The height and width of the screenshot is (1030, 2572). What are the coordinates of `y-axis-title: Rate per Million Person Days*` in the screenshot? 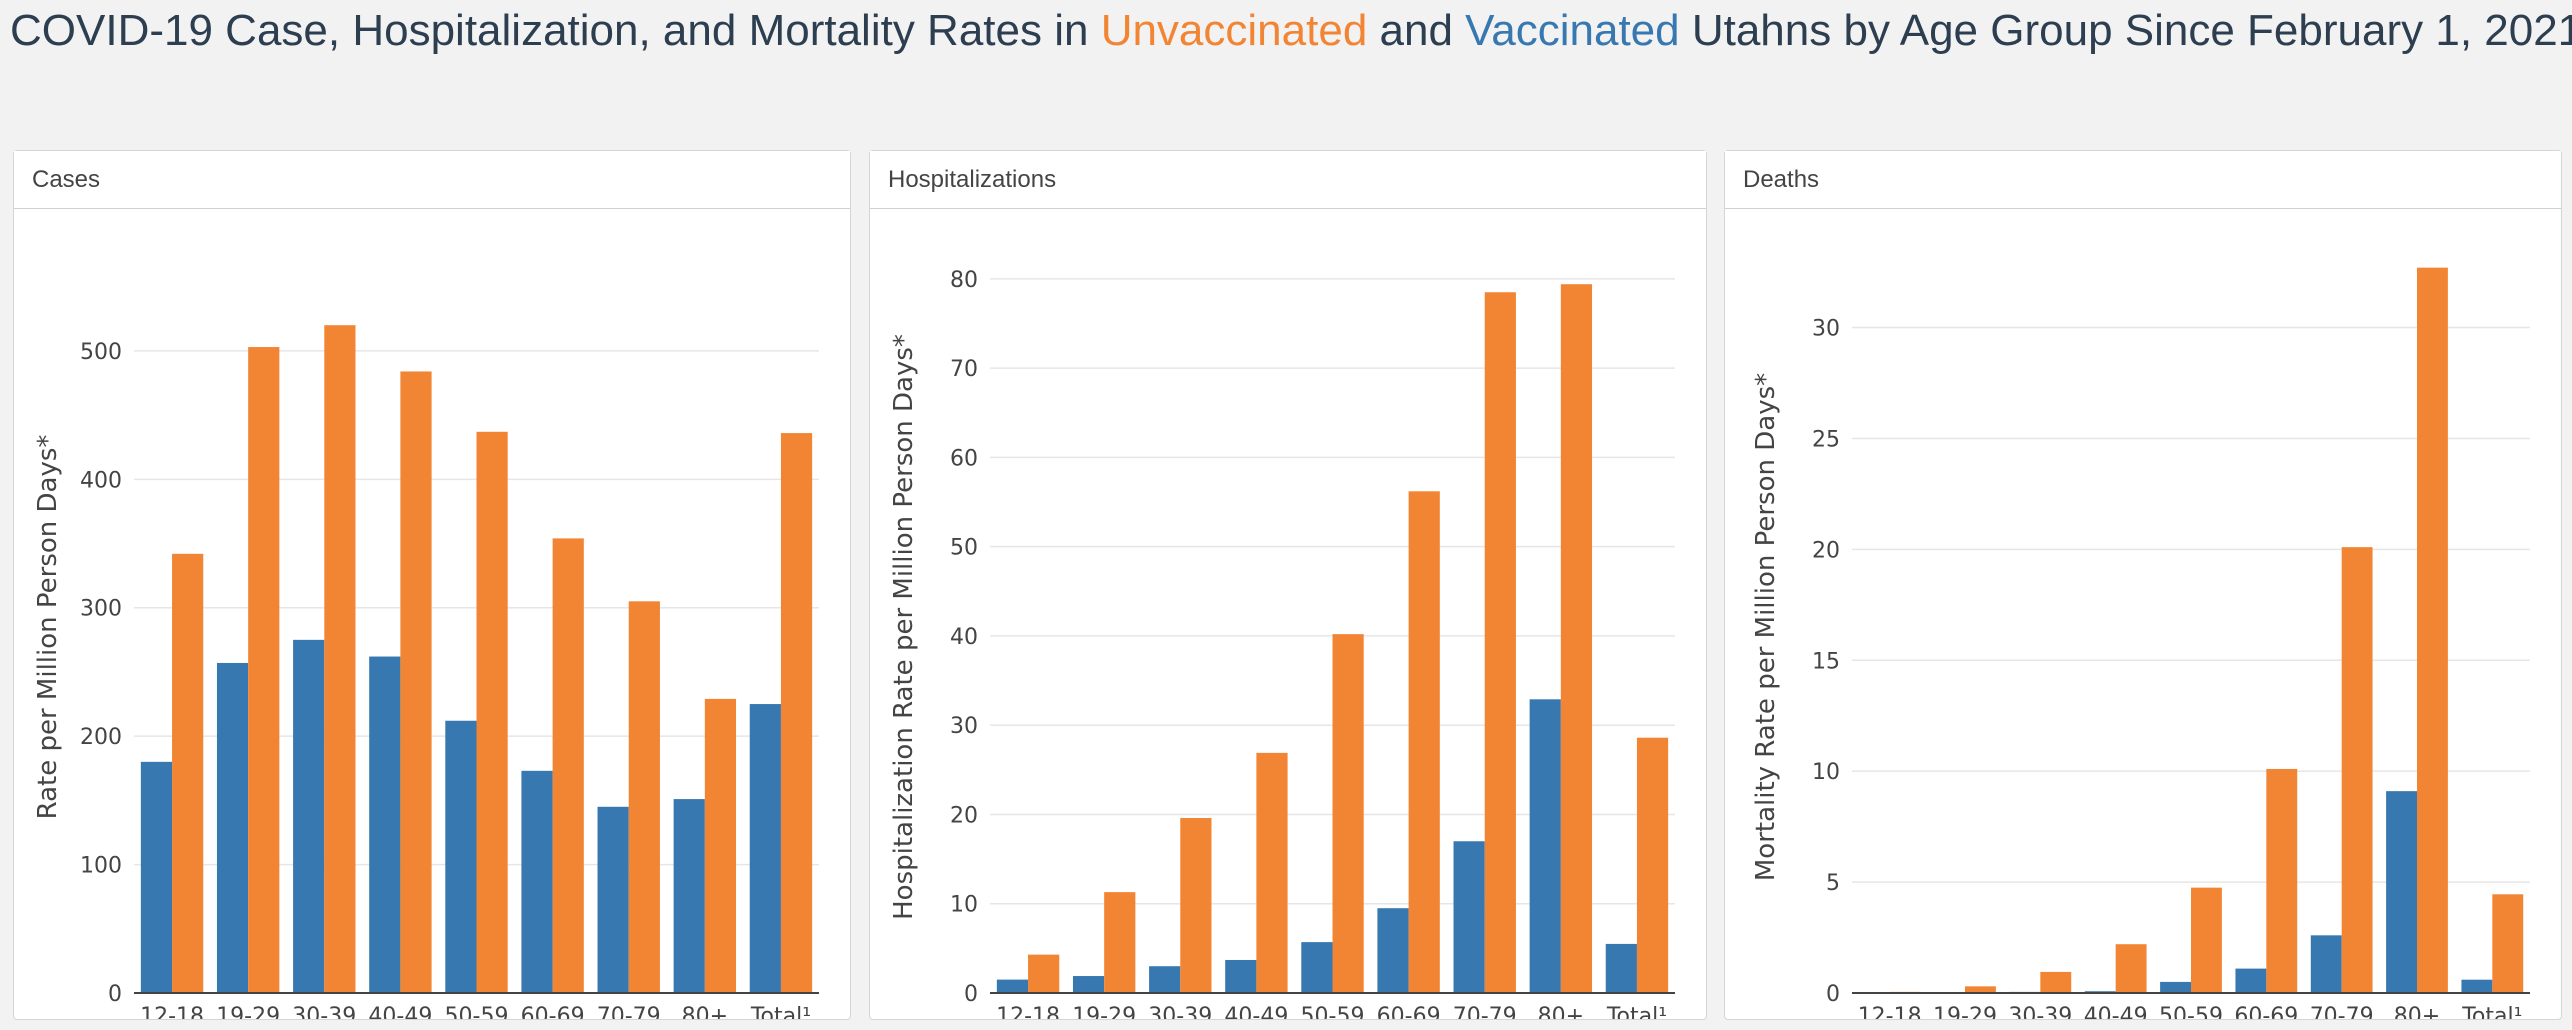 It's located at (48, 627).